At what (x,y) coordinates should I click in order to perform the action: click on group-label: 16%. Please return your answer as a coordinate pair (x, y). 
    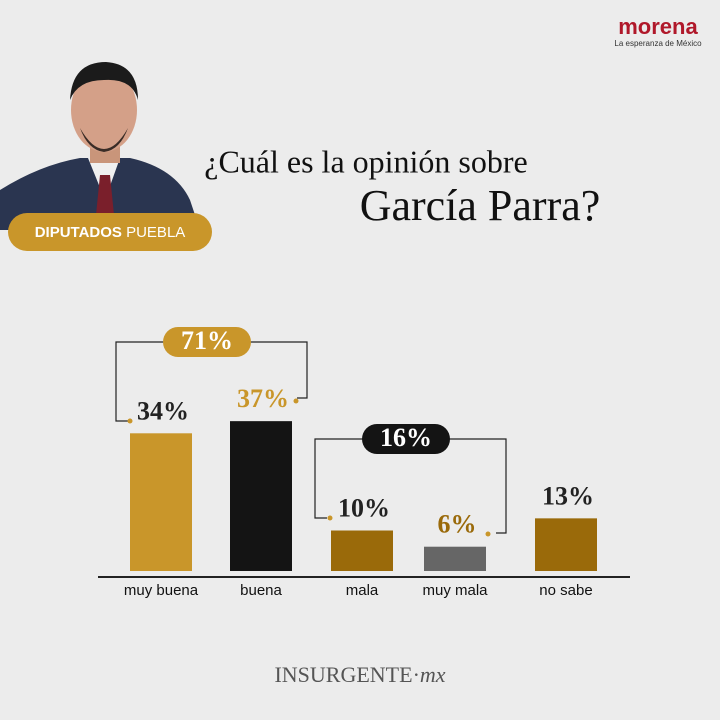
    Looking at the image, I should click on (406, 437).